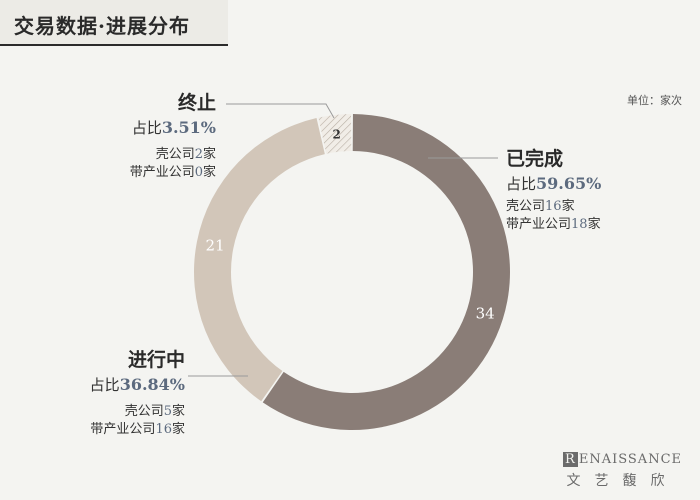 The width and height of the screenshot is (700, 500). What do you see at coordinates (185, 154) in the screenshot?
I see `label-stopped-shell: 壳公司2家` at bounding box center [185, 154].